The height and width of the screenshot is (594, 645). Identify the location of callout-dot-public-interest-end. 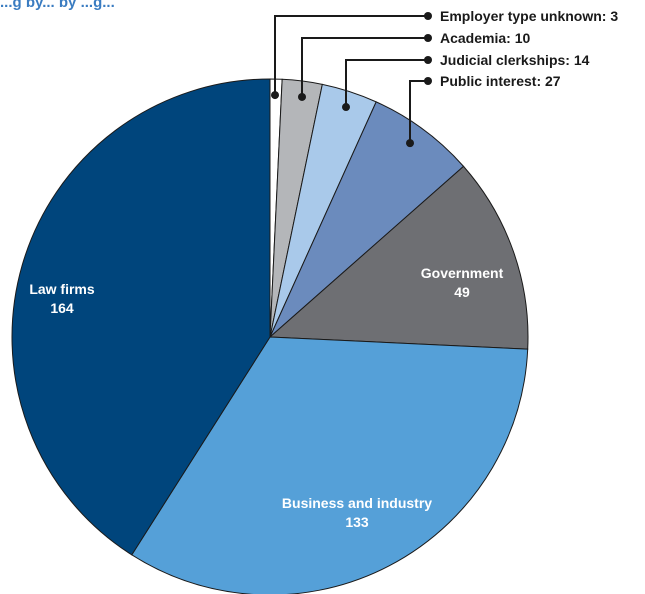
(428, 81).